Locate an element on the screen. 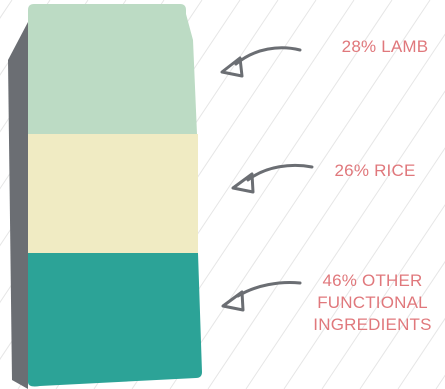 Image resolution: width=445 pixels, height=389 pixels. bag-side-panel is located at coordinates (18, 205).